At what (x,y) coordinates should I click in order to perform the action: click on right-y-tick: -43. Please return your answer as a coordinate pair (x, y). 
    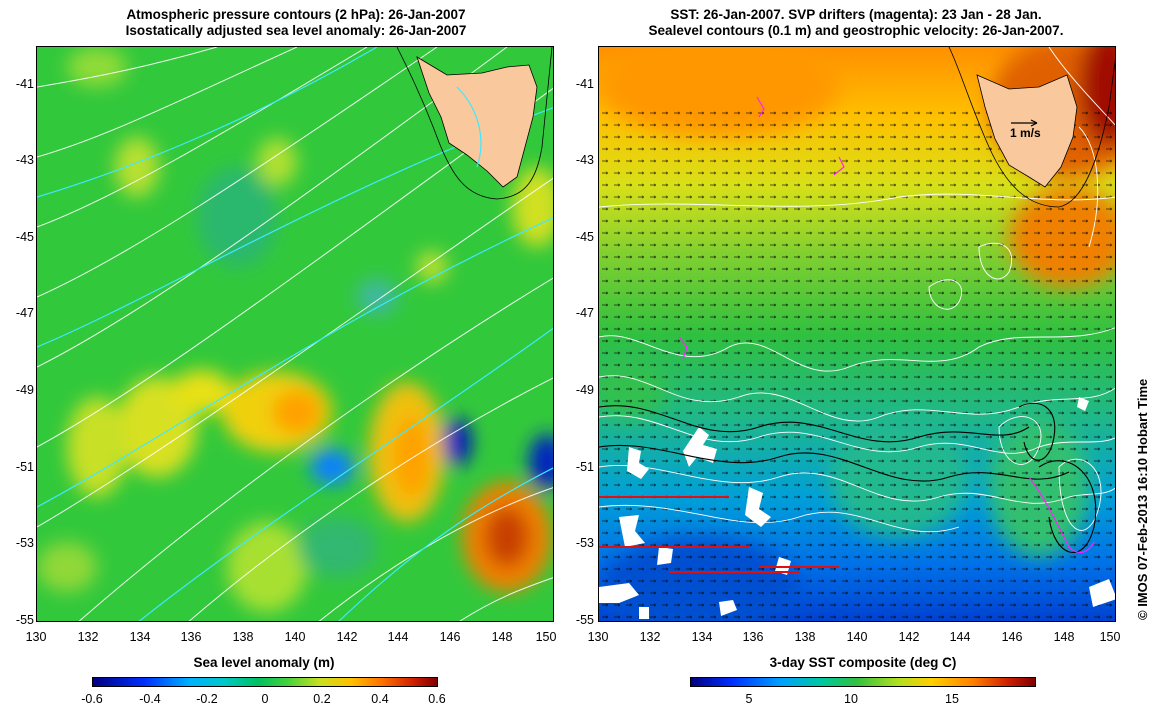
    Looking at the image, I should click on (584, 160).